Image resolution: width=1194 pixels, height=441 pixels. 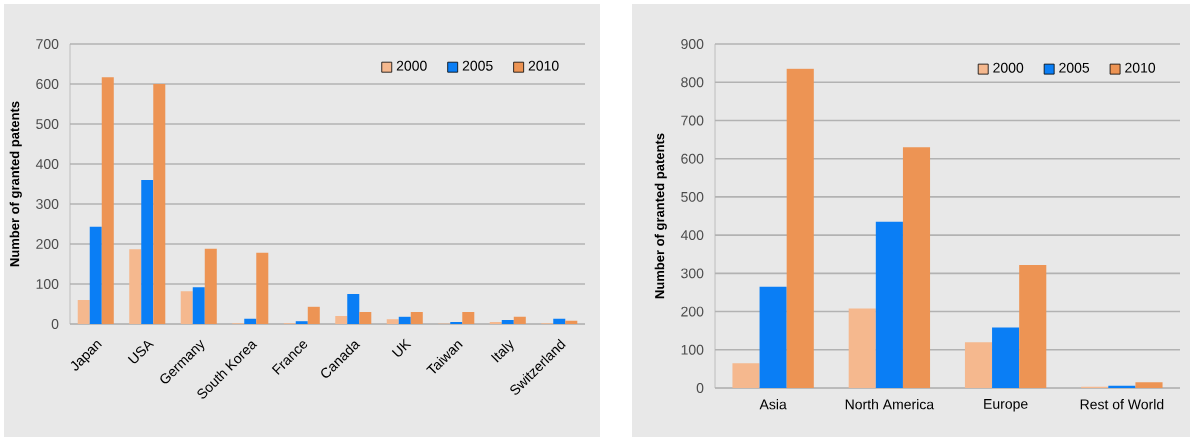 I want to click on y-tick-label: 800, so click(x=692, y=82).